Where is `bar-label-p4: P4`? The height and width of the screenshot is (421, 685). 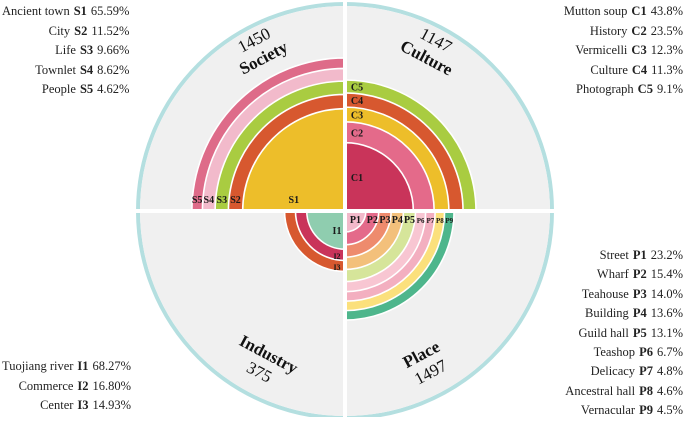 bar-label-p4: P4 is located at coordinates (397, 220).